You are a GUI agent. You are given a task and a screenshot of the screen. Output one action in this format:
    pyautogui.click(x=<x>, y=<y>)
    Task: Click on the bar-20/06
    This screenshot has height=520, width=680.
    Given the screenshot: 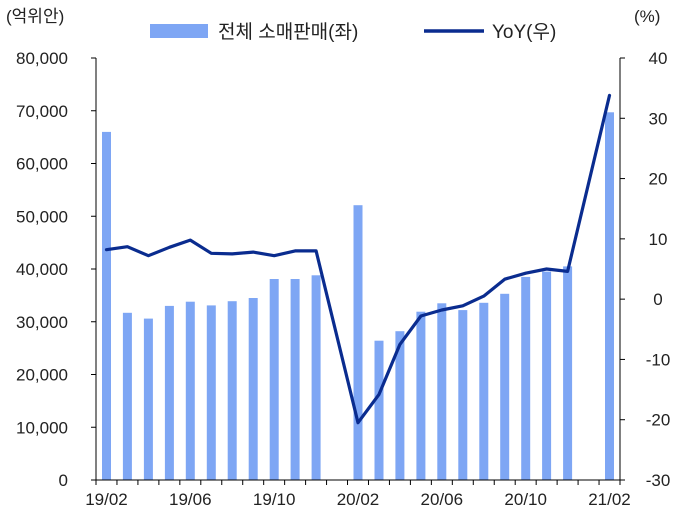 What is the action you would take?
    pyautogui.click(x=442, y=391)
    